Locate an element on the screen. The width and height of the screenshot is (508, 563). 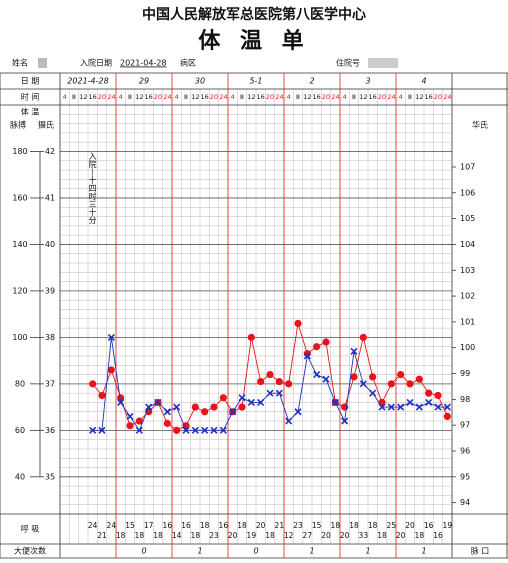
celsius-tick-label: 40 is located at coordinates (50, 244).